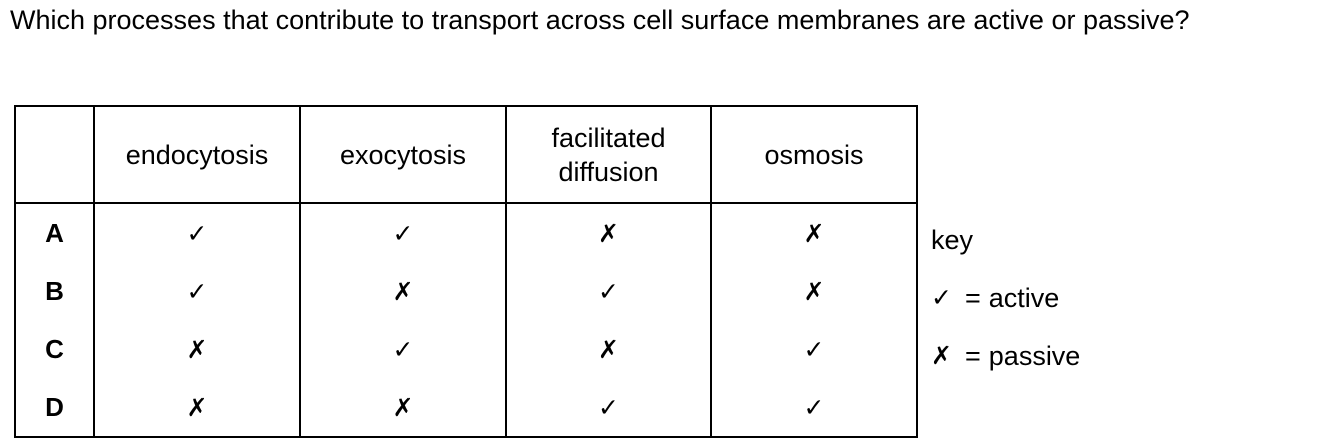 The height and width of the screenshot is (446, 1337). Describe the element at coordinates (403, 154) in the screenshot. I see `header-exocytosis: exocytosis` at that location.